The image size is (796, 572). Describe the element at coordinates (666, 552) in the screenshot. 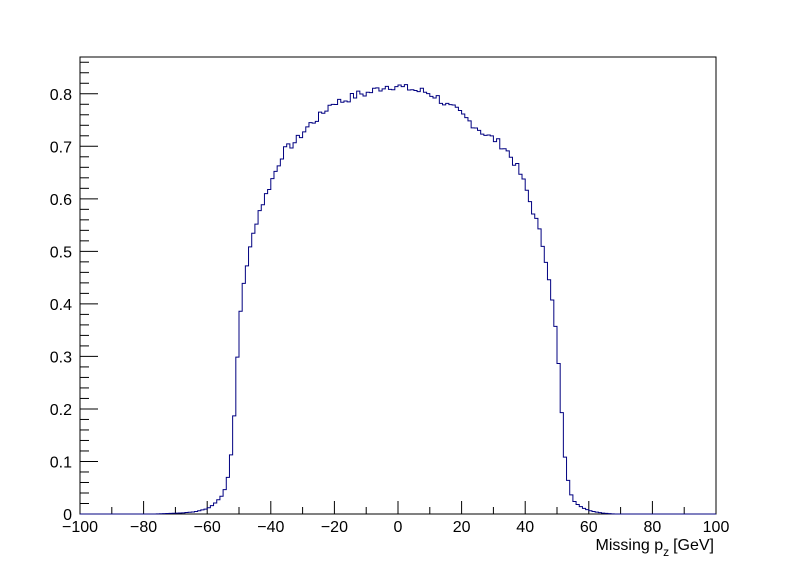

I see `x-axis-title-subscript: z` at that location.